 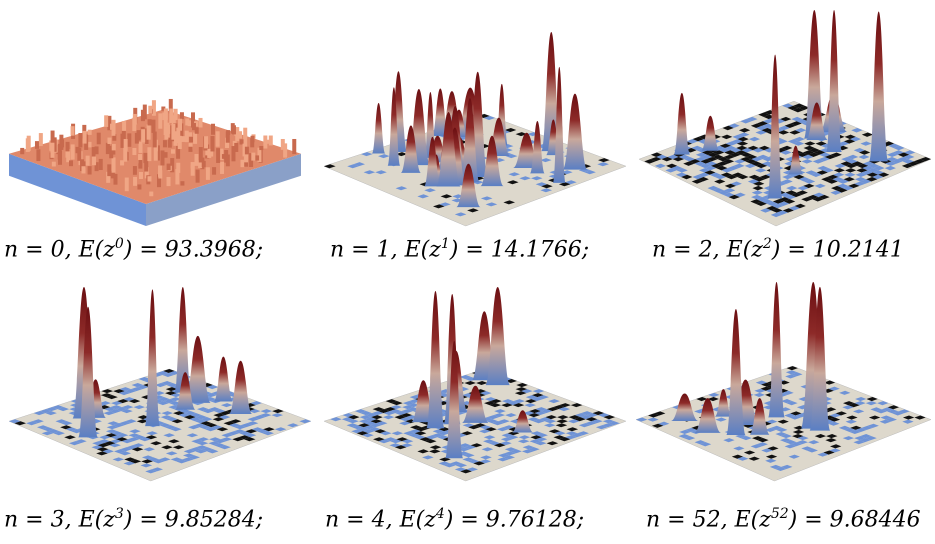 I want to click on caption-exp: 3, so click(x=119, y=514).